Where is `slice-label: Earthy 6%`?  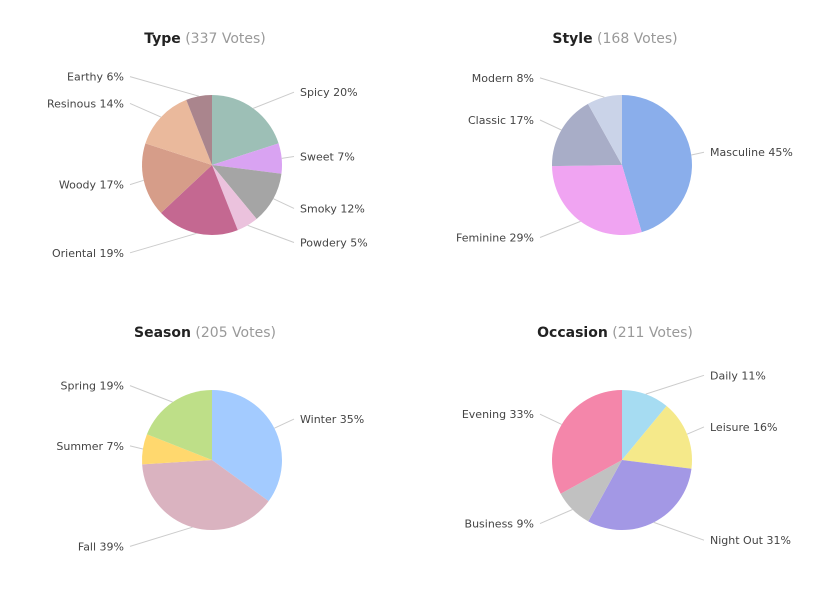 slice-label: Earthy 6% is located at coordinates (95, 77).